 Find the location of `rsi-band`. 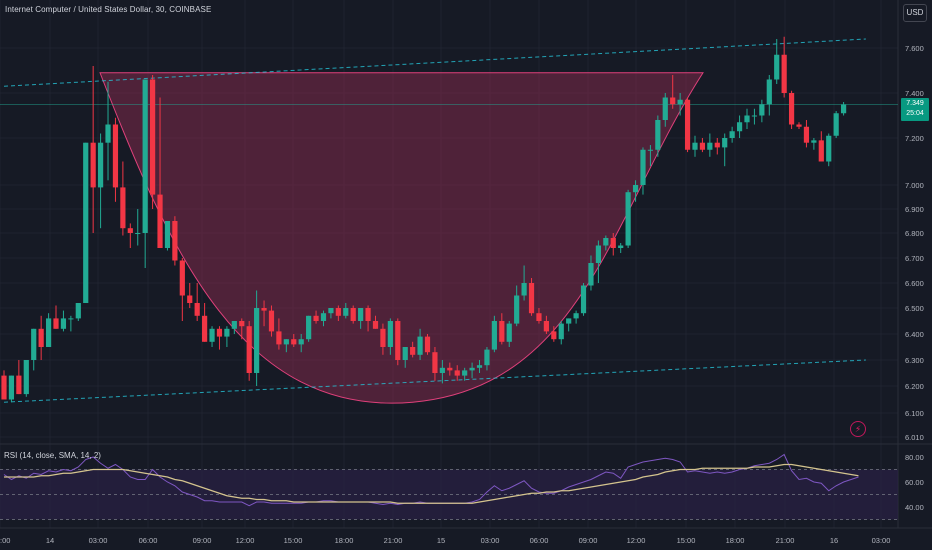

rsi-band is located at coordinates (449, 494).